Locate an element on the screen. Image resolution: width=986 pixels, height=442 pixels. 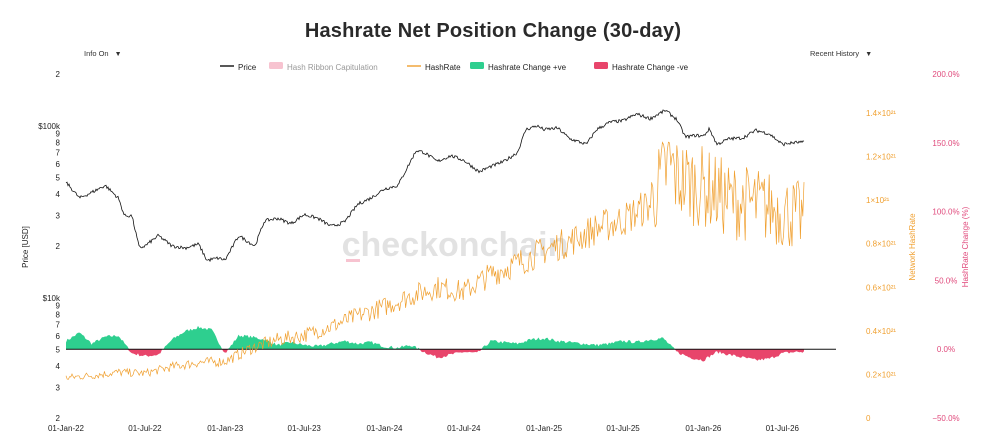
info-label: Info On is located at coordinates (96, 53).